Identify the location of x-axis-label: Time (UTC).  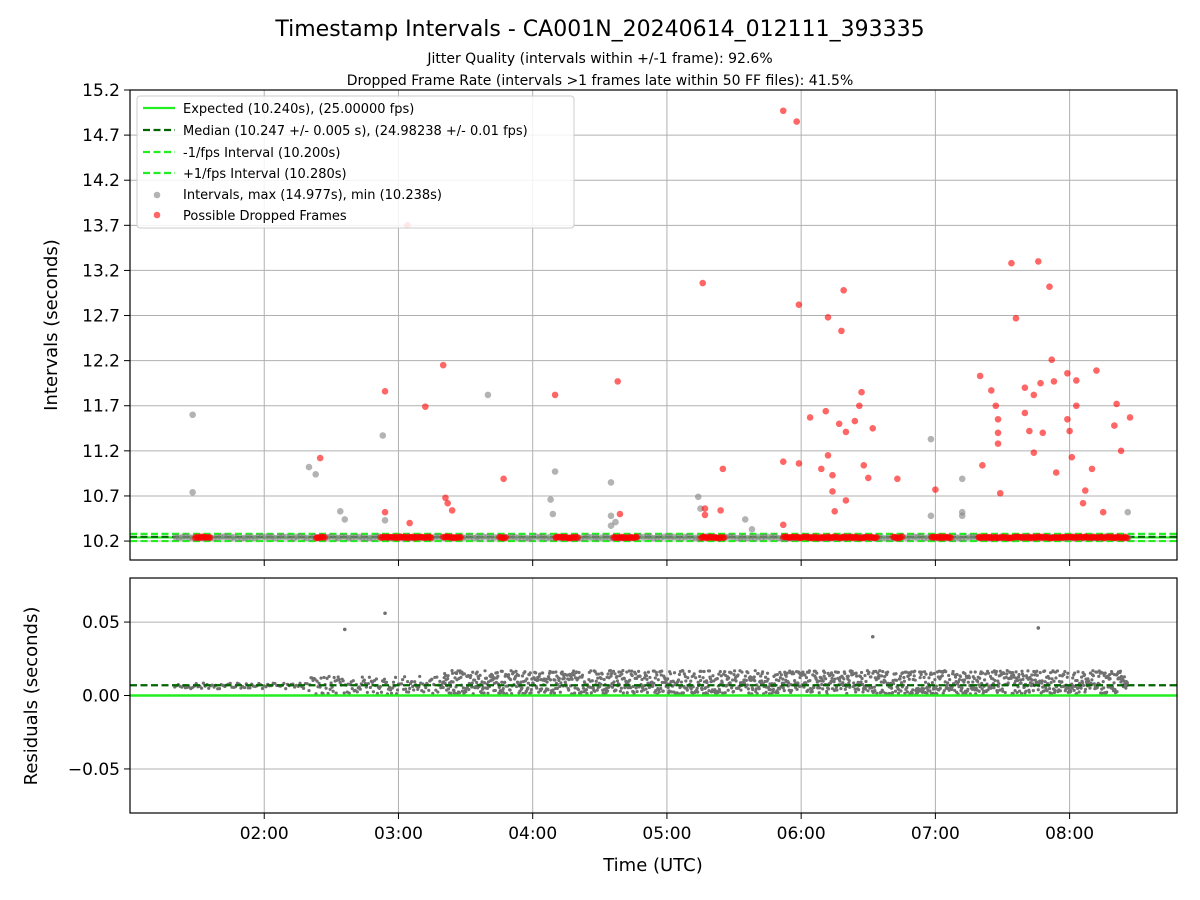
(652, 865).